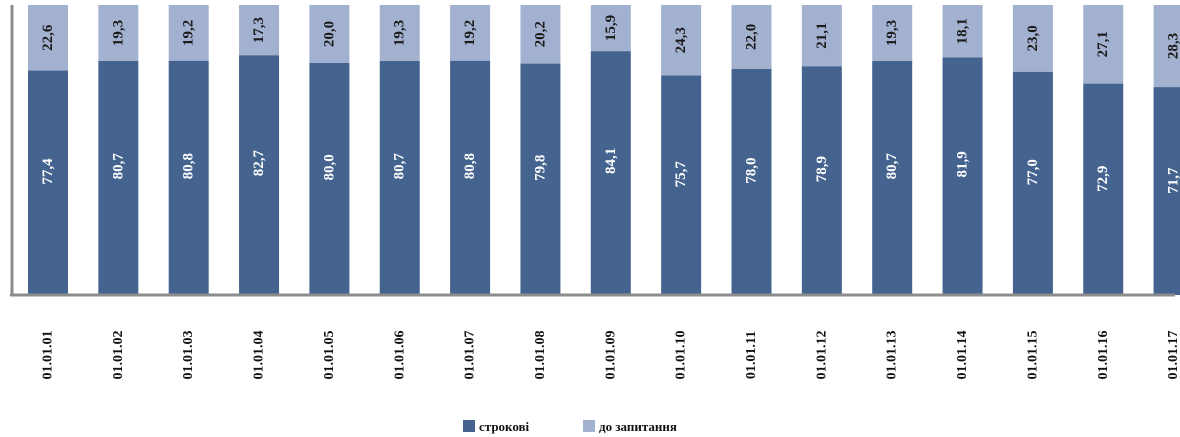  I want to click on bar-do-zapytannia-01.01.03, so click(188, 33).